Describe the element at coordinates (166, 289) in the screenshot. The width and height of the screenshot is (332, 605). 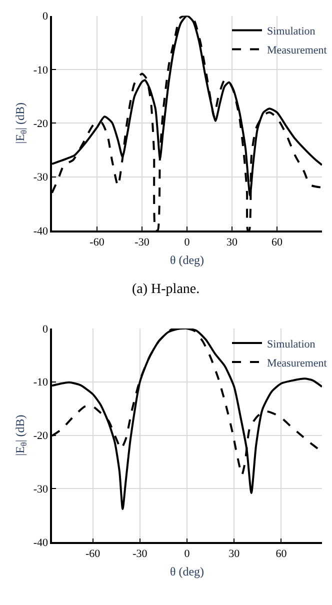
I see `text: (a) H-plane.` at that location.